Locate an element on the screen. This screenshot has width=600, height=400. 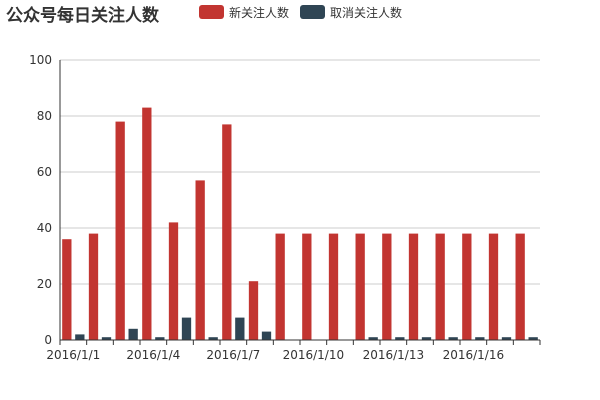
x-tick-label: 2016/1/16 is located at coordinates (474, 355).